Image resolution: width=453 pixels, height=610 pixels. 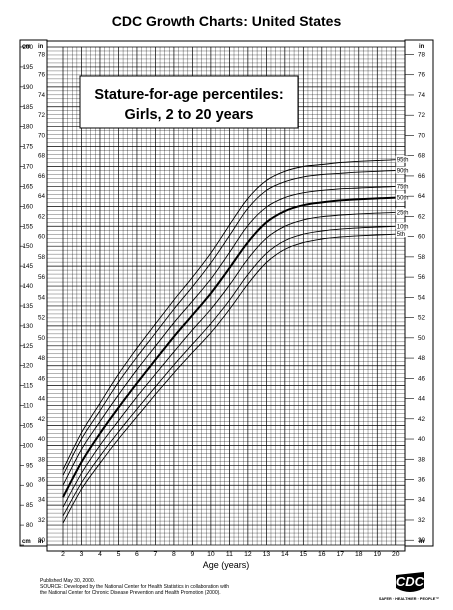 What do you see at coordinates (28, 386) in the screenshot?
I see `y-cm-tick-label: 115` at bounding box center [28, 386].